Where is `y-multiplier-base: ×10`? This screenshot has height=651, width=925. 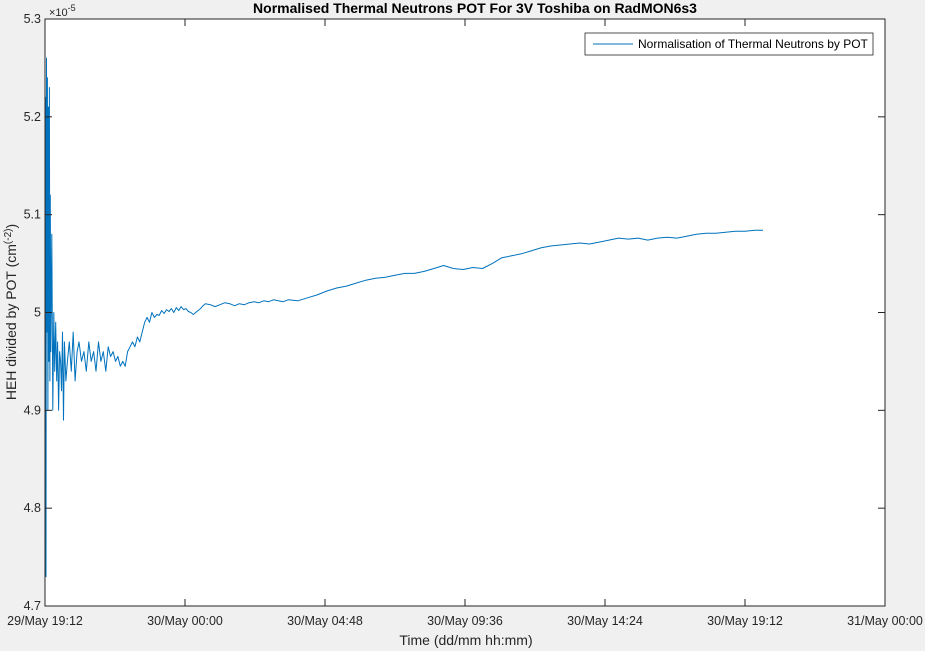 y-multiplier-base: ×10 is located at coordinates (58, 13).